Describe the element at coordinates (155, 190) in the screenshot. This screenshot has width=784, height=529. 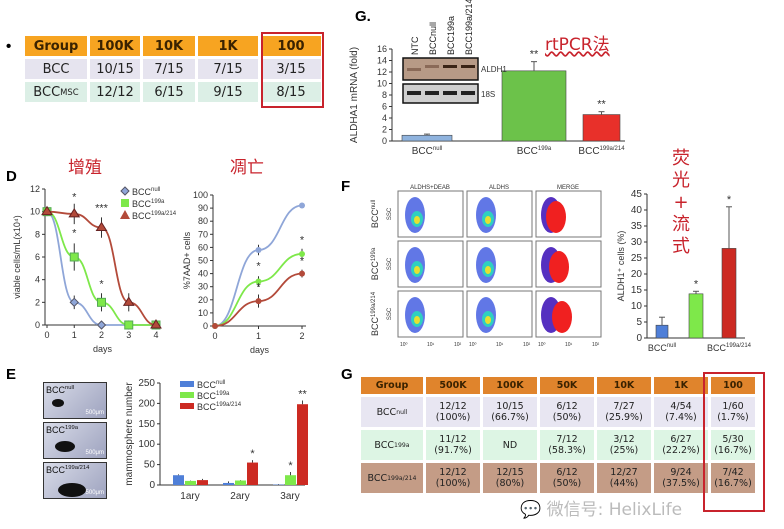
I see `label-sup: null` at that location.